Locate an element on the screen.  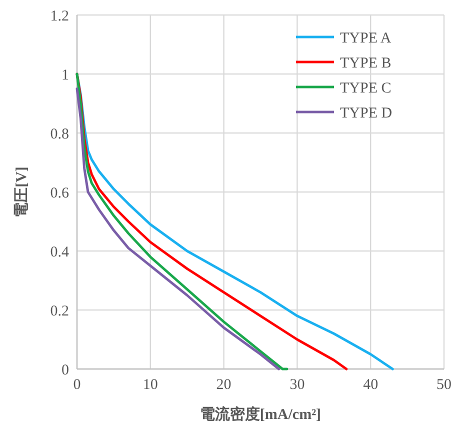
x-tick-label: 0 is located at coordinates (77, 385).